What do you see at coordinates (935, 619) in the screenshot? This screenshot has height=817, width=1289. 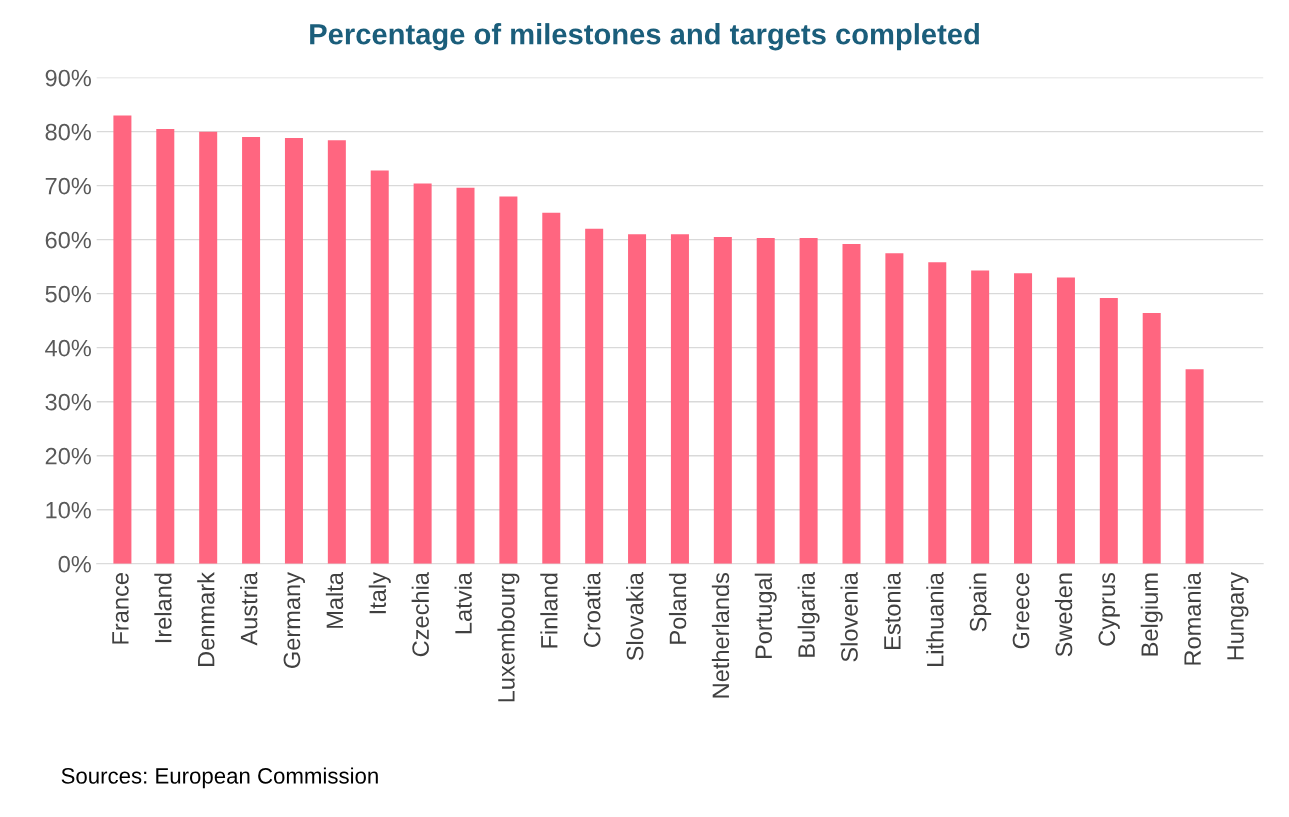 I see `x-tick-label: Lithuania` at bounding box center [935, 619].